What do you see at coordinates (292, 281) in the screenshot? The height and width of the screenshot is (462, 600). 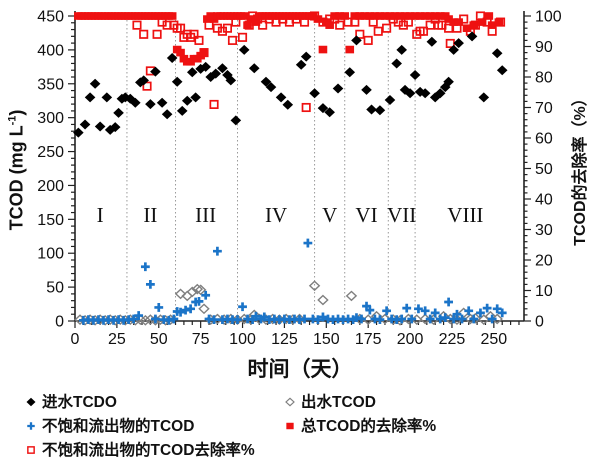 I see `series-unsaturated-effluent-tcod` at bounding box center [292, 281].